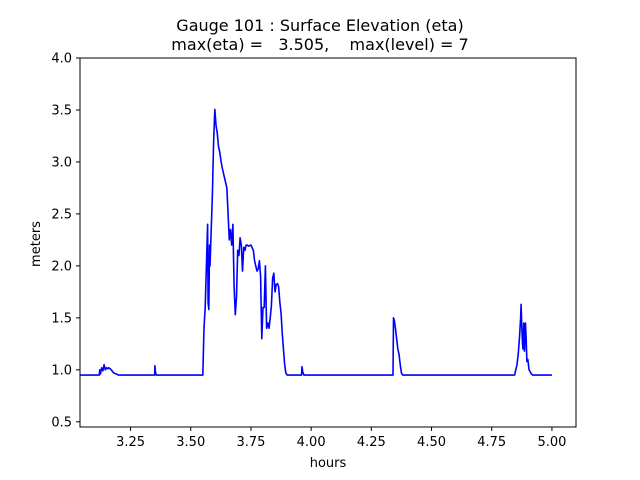  What do you see at coordinates (319, 44) in the screenshot?
I see `chart-title-line2: max(eta) = 3.505, max(level) = 7` at bounding box center [319, 44].